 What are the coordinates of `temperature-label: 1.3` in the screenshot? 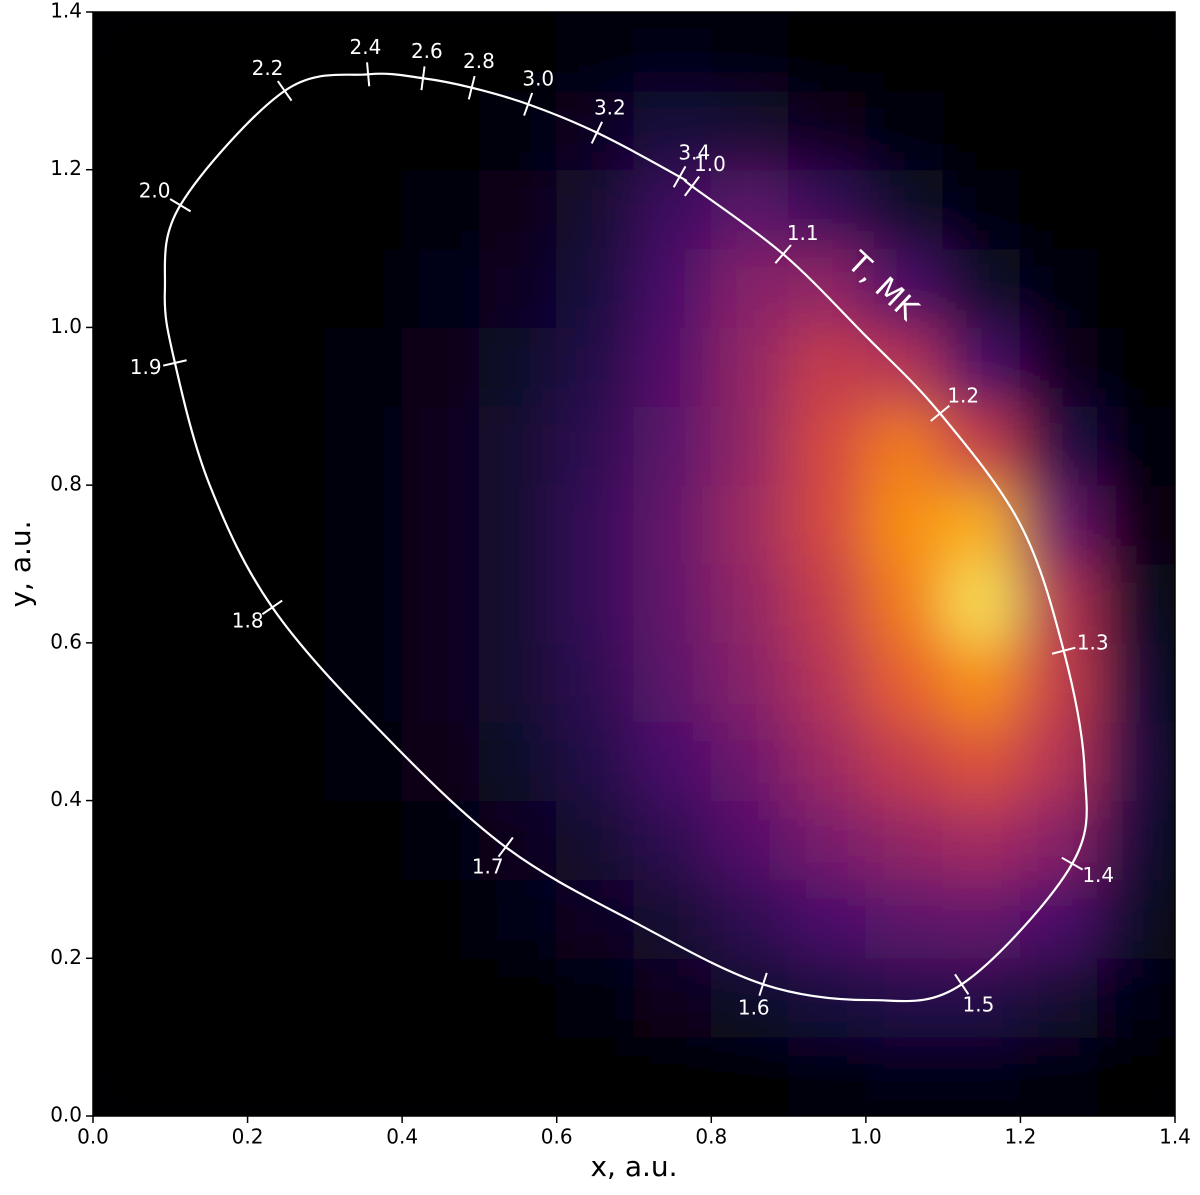 It's located at (1093, 643).